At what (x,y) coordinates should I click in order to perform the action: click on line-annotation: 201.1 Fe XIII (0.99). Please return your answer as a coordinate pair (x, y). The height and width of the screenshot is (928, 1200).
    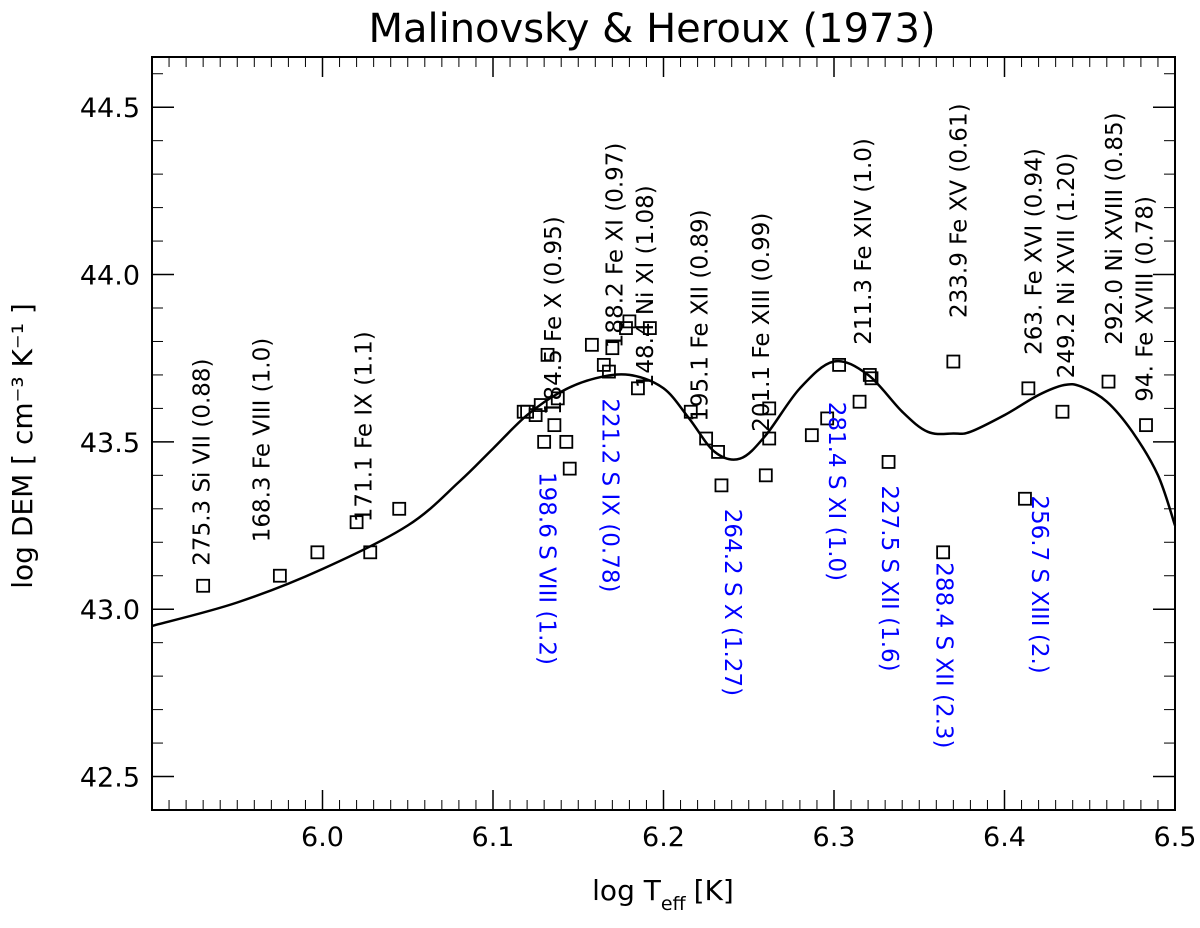
    Looking at the image, I should click on (762, 322).